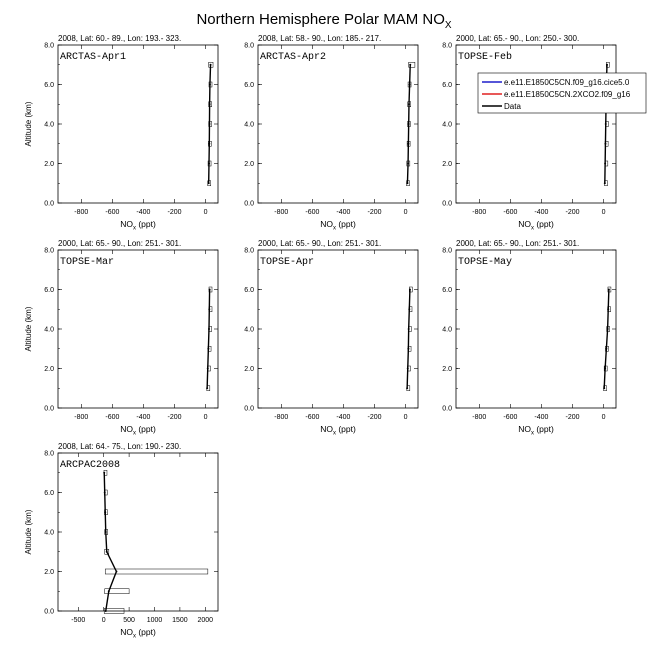 The width and height of the screenshot is (648, 648). Describe the element at coordinates (49, 493) in the screenshot. I see `y-tick-label: 6.0` at that location.